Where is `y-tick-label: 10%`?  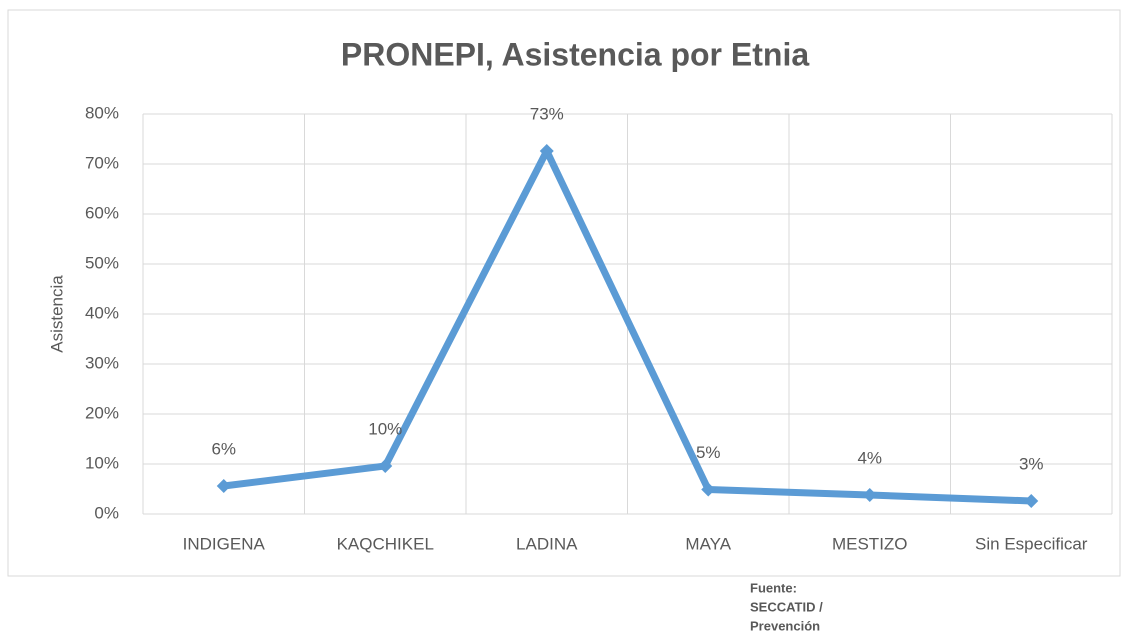
y-tick-label: 10% is located at coordinates (102, 462).